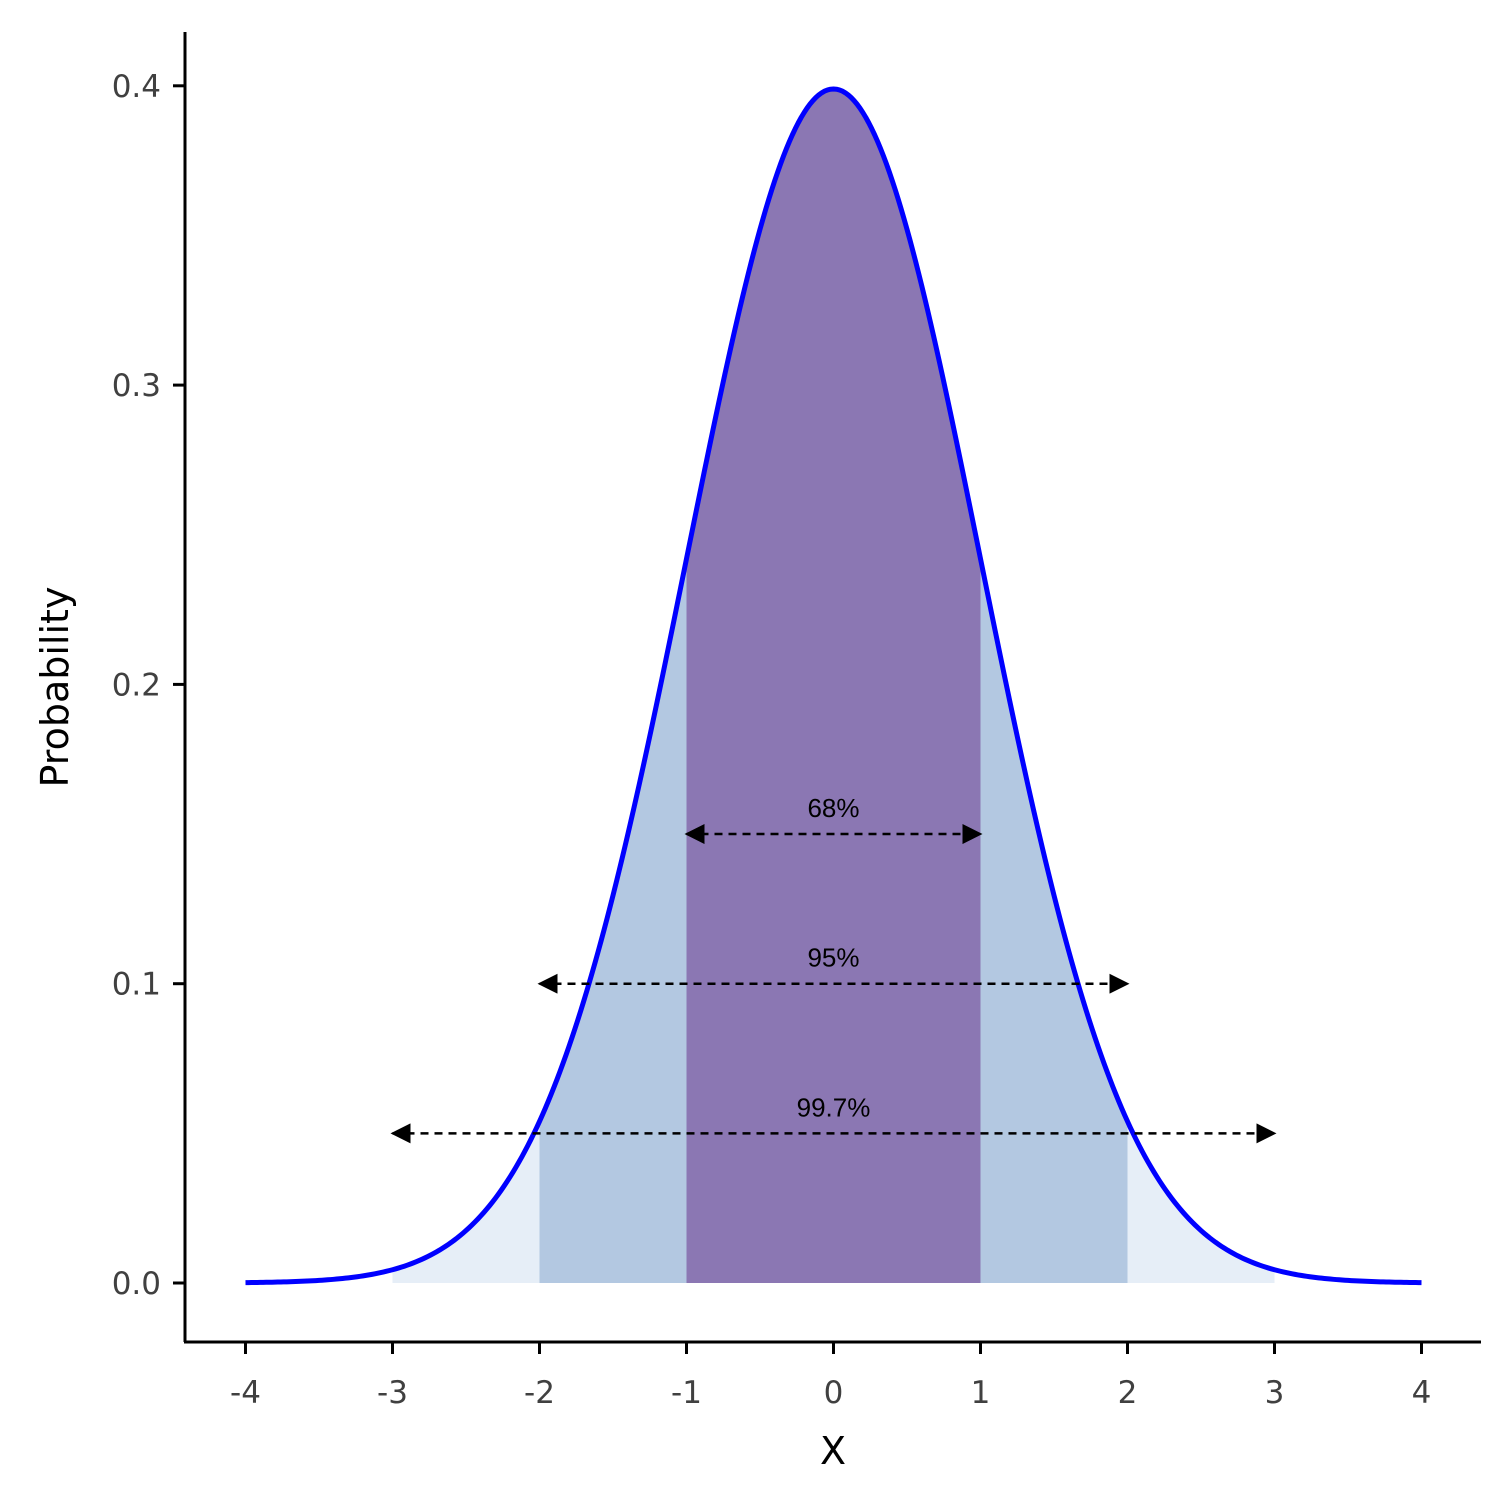 The image size is (1512, 1512). What do you see at coordinates (136, 985) in the screenshot?
I see `y-tick-label: 0.1` at bounding box center [136, 985].